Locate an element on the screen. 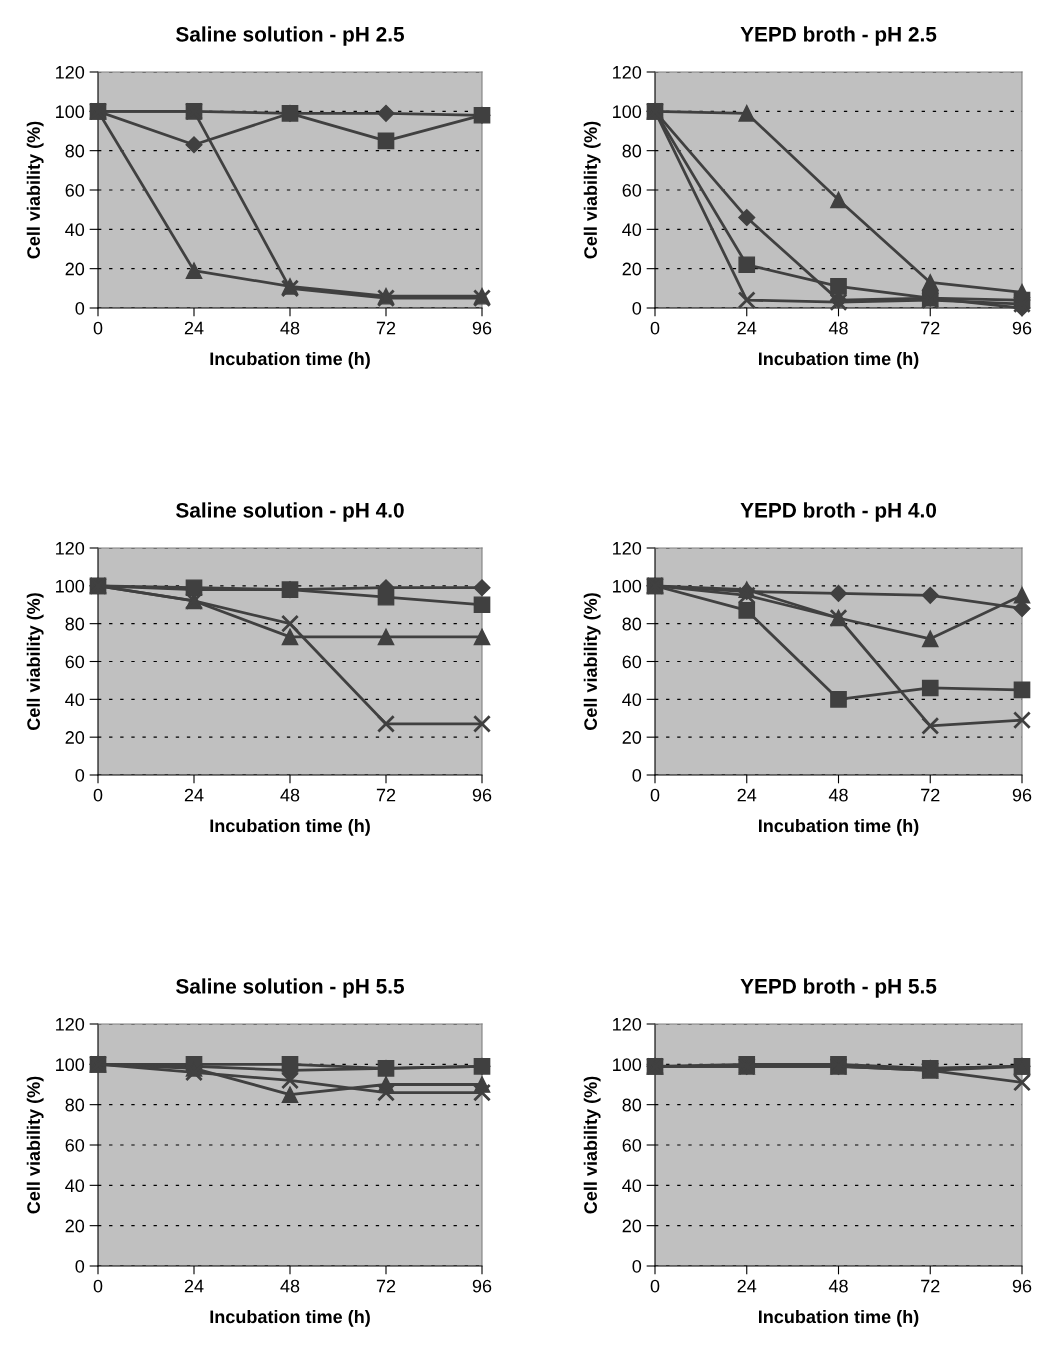  chart-title: Saline solution - pH 4.0 is located at coordinates (290, 512).